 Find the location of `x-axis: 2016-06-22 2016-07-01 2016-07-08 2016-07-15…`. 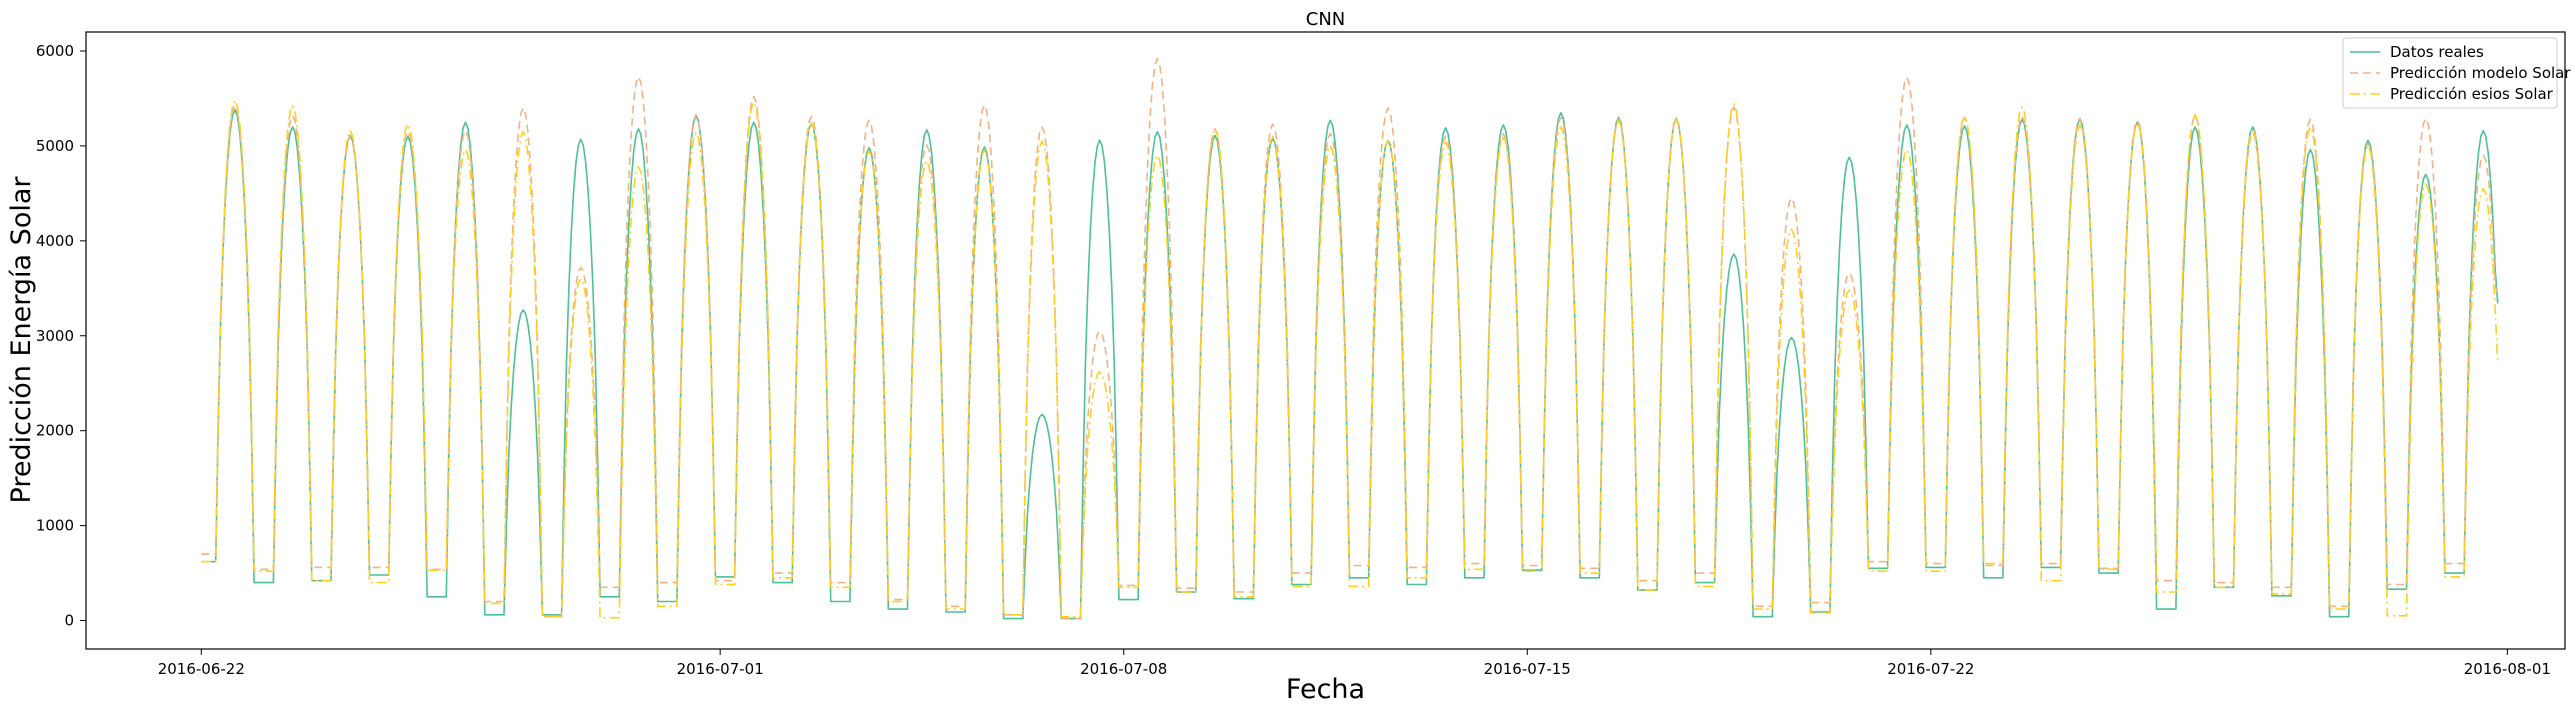

x-axis: 2016-06-22 2016-07-01 2016-07-08 2016-07-15… is located at coordinates (1354, 663).